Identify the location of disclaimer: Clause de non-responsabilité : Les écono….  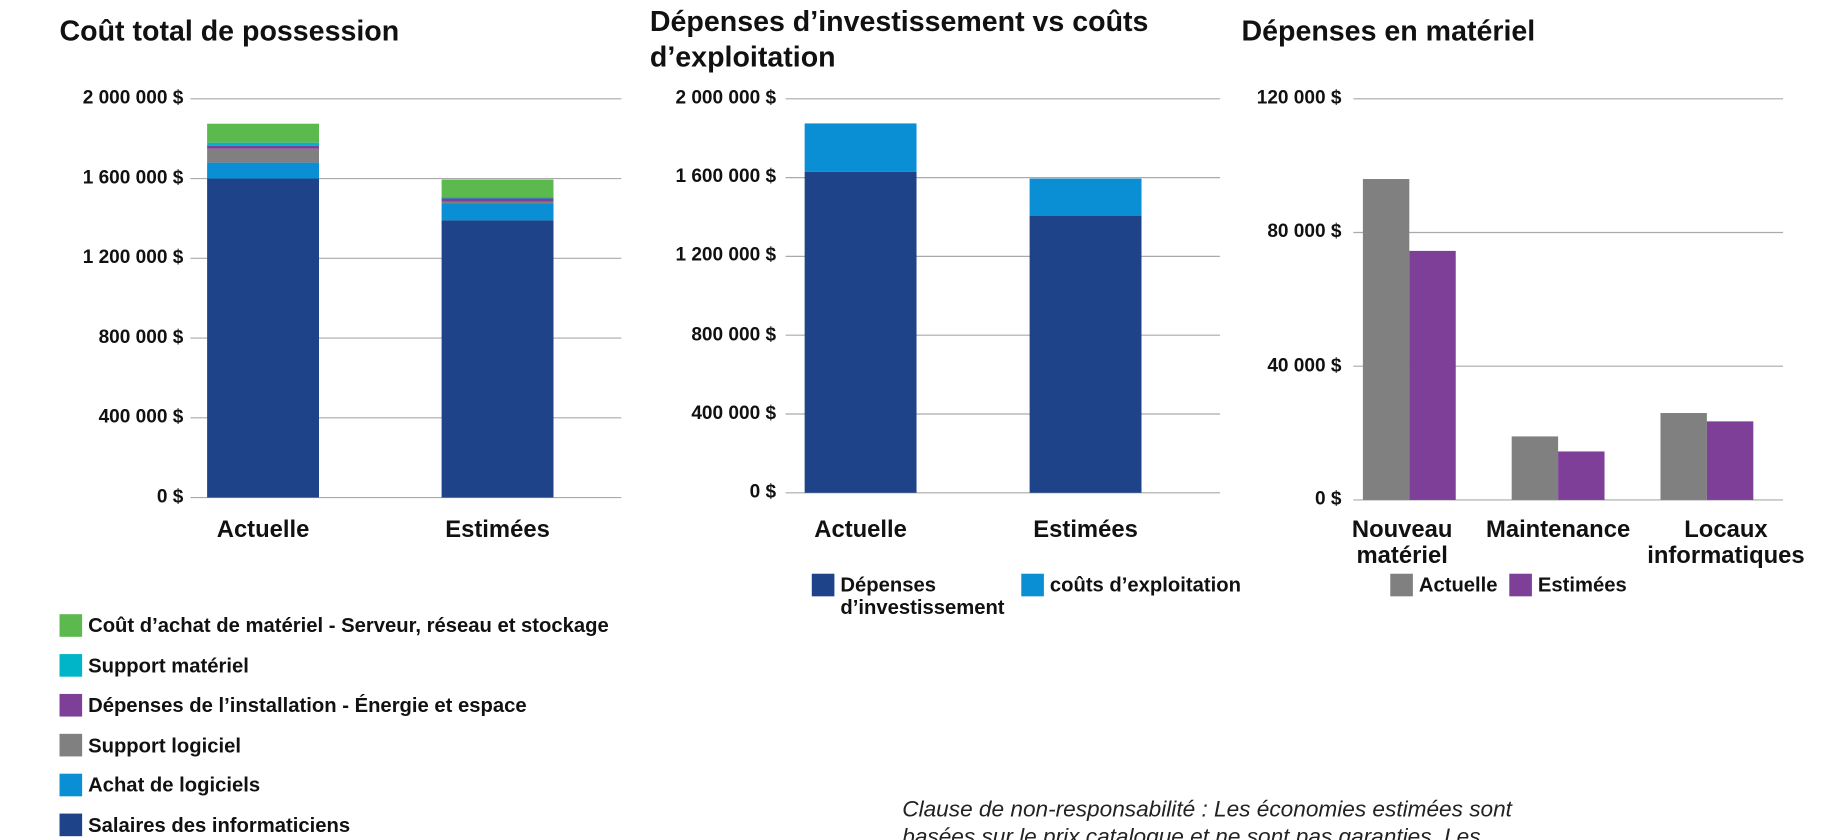
(1207, 818).